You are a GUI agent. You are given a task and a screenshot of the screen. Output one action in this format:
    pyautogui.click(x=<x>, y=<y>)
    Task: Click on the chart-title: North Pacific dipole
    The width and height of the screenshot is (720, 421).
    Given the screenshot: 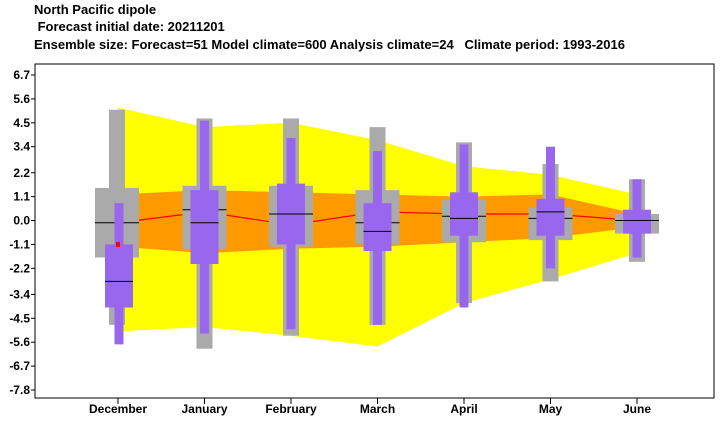 What is the action you would take?
    pyautogui.click(x=95, y=9)
    